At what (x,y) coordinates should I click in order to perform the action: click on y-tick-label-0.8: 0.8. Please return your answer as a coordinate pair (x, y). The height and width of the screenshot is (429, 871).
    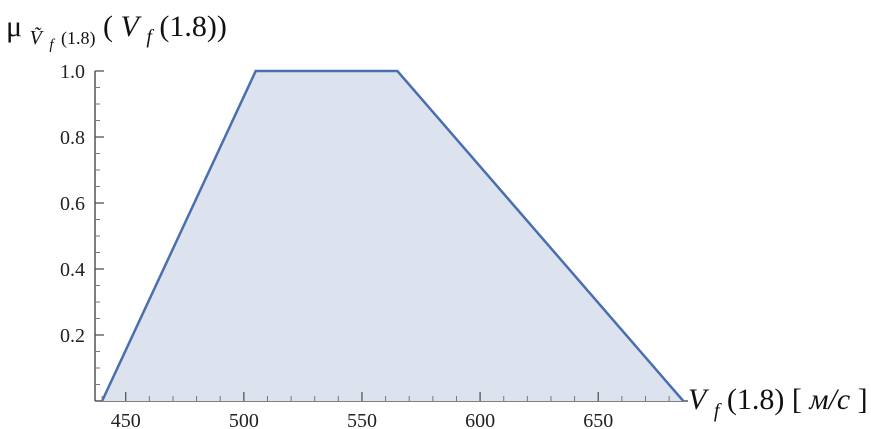
    Looking at the image, I should click on (72, 138).